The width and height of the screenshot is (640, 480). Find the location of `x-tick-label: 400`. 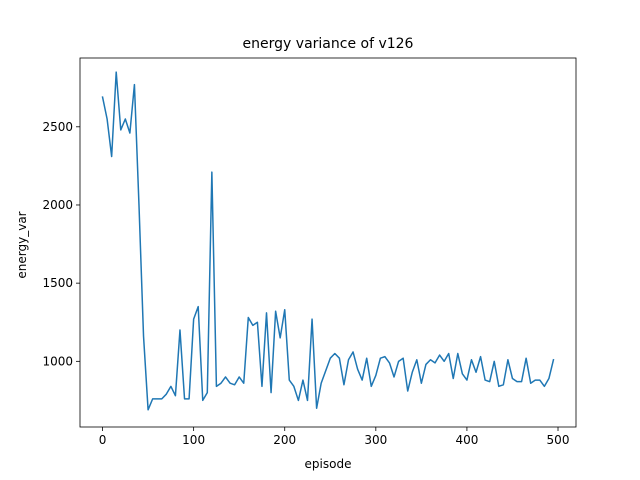

x-tick-label: 400 is located at coordinates (466, 440).